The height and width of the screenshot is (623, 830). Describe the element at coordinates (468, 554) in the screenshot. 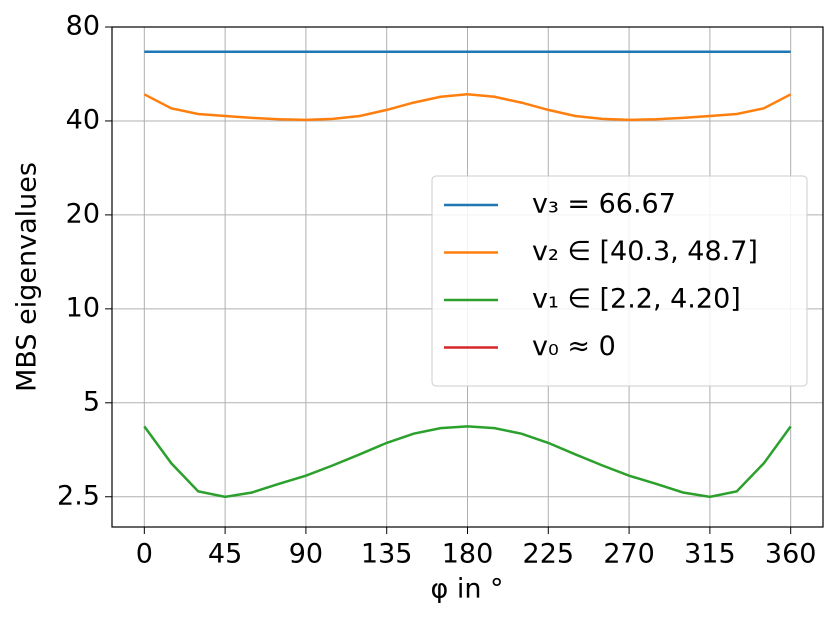

I see `x-tick-label: 180` at that location.